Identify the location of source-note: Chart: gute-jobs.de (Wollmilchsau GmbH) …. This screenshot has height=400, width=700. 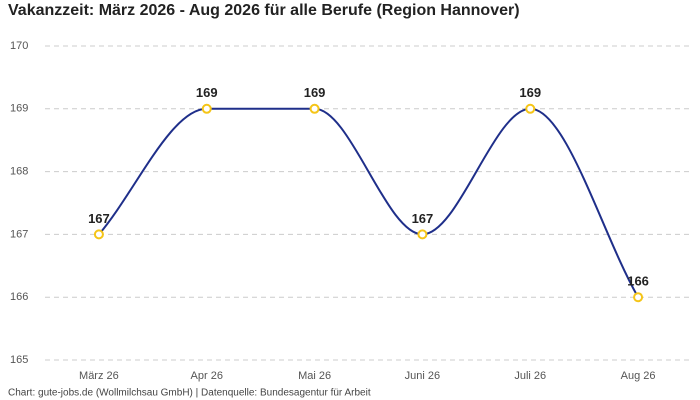
(189, 393).